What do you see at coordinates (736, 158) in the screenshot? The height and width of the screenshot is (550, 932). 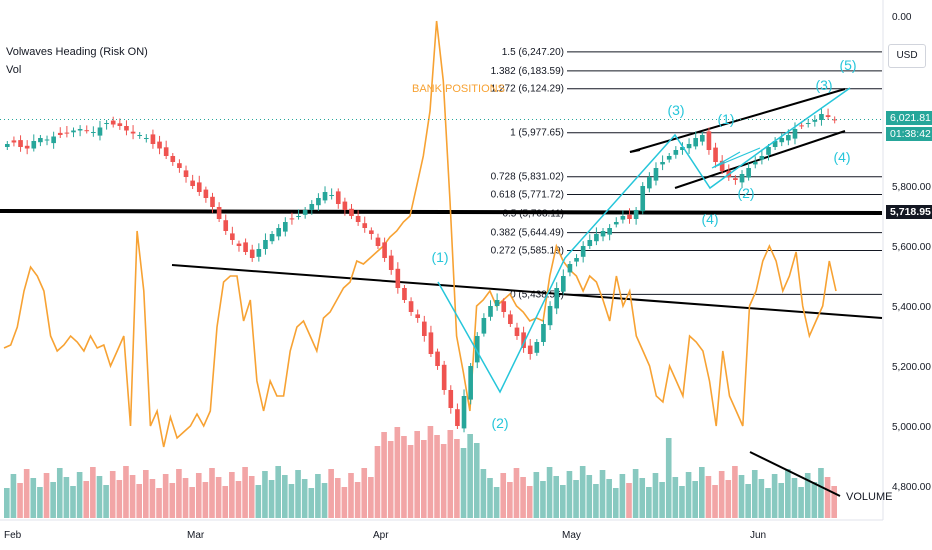 I see `subwave-path` at bounding box center [736, 158].